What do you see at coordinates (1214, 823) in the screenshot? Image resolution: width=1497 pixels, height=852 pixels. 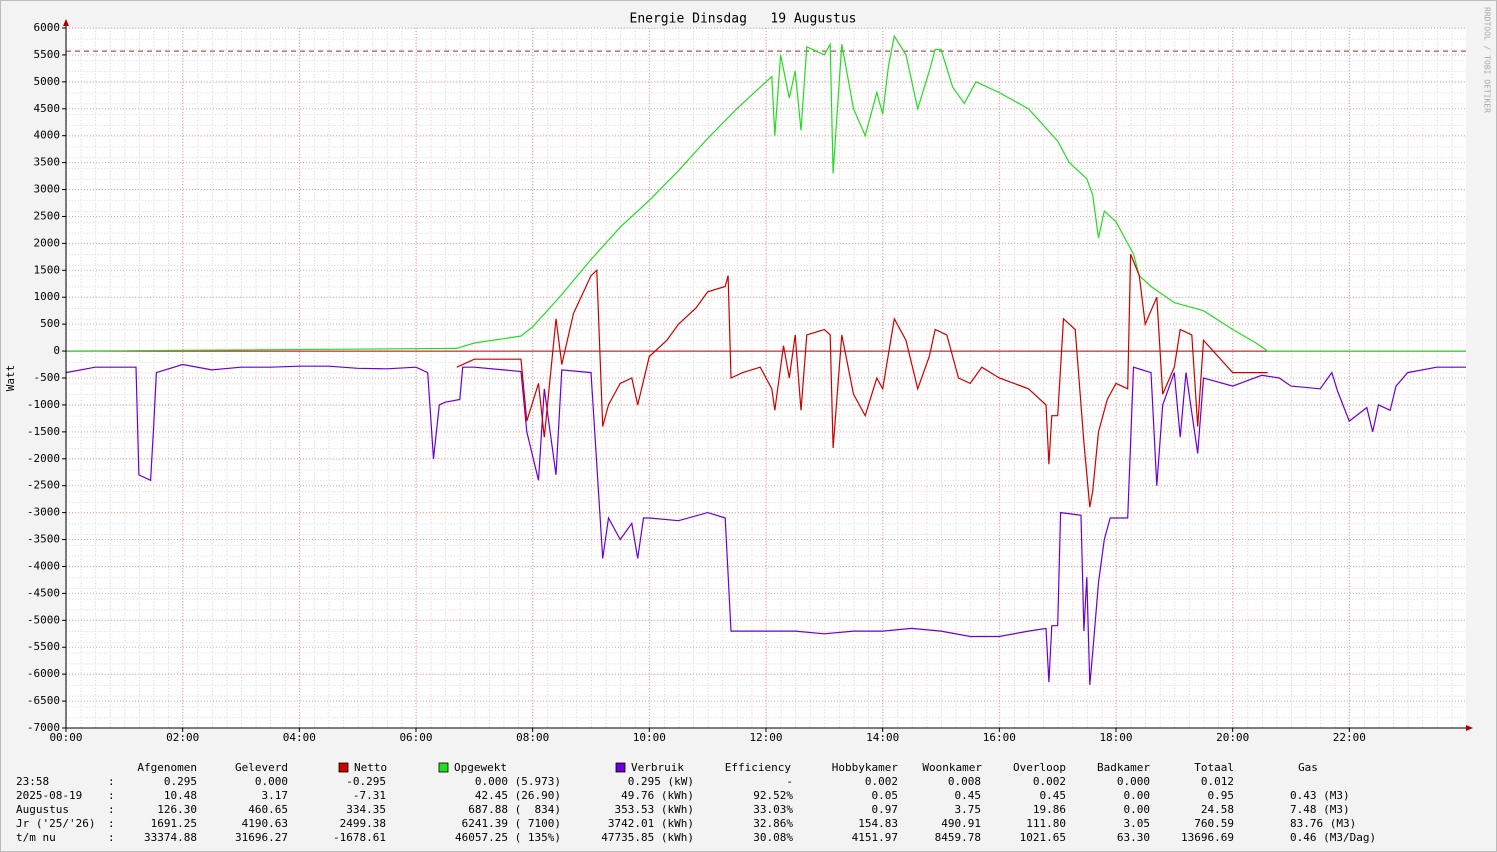 I see `table-cell: 760.59` at bounding box center [1214, 823].